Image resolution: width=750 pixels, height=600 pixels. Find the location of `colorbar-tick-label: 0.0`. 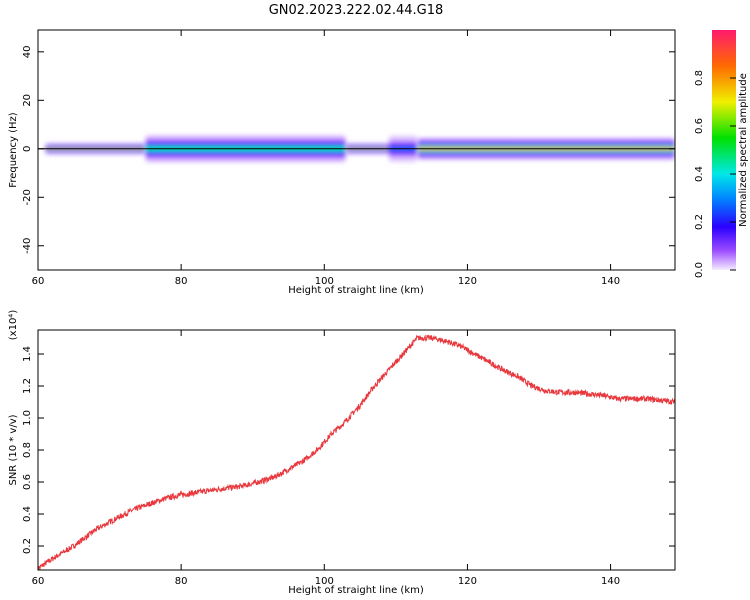

colorbar-tick-label: 0.0 is located at coordinates (699, 270).